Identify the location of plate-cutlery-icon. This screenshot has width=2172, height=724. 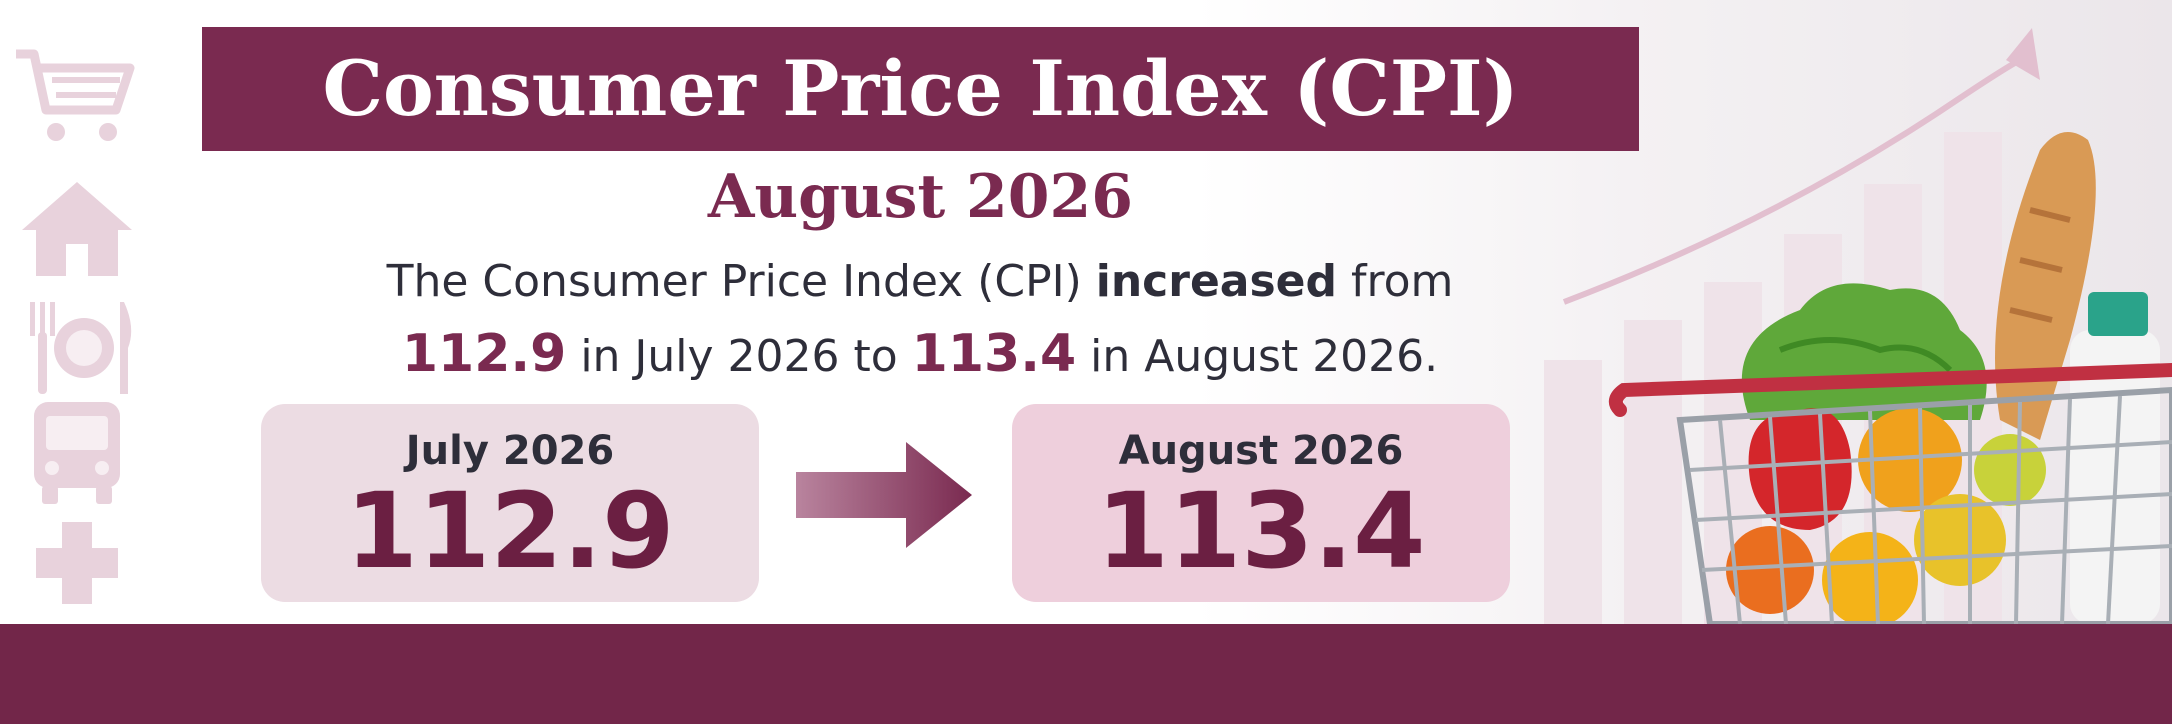
(81, 348).